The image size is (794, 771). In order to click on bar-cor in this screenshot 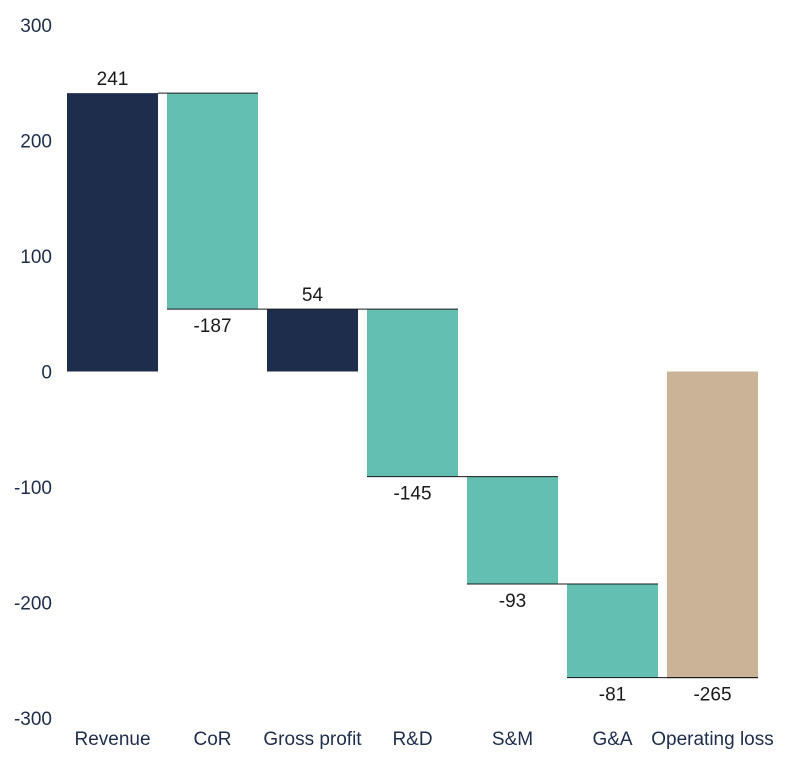, I will do `click(212, 201)`.